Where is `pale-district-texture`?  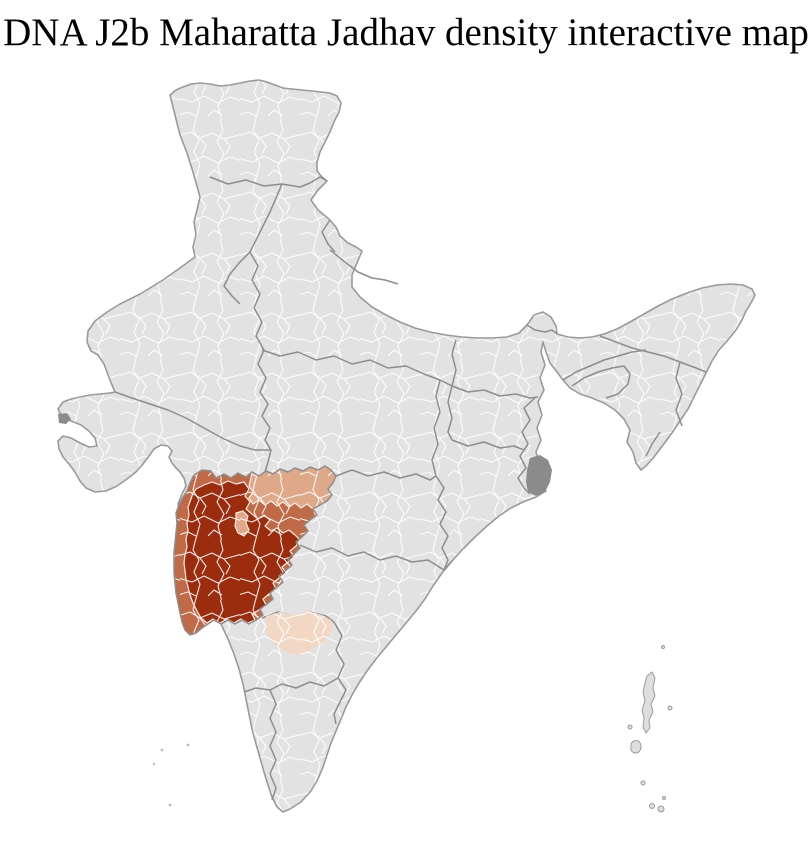 pale-district-texture is located at coordinates (299, 633).